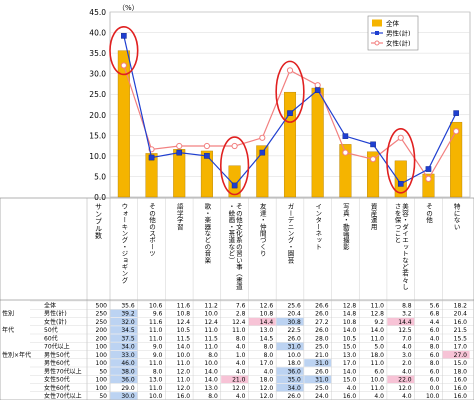 The image size is (474, 404). Describe the element at coordinates (63, 396) in the screenshot. I see `row-label: 女性70代以上` at that location.